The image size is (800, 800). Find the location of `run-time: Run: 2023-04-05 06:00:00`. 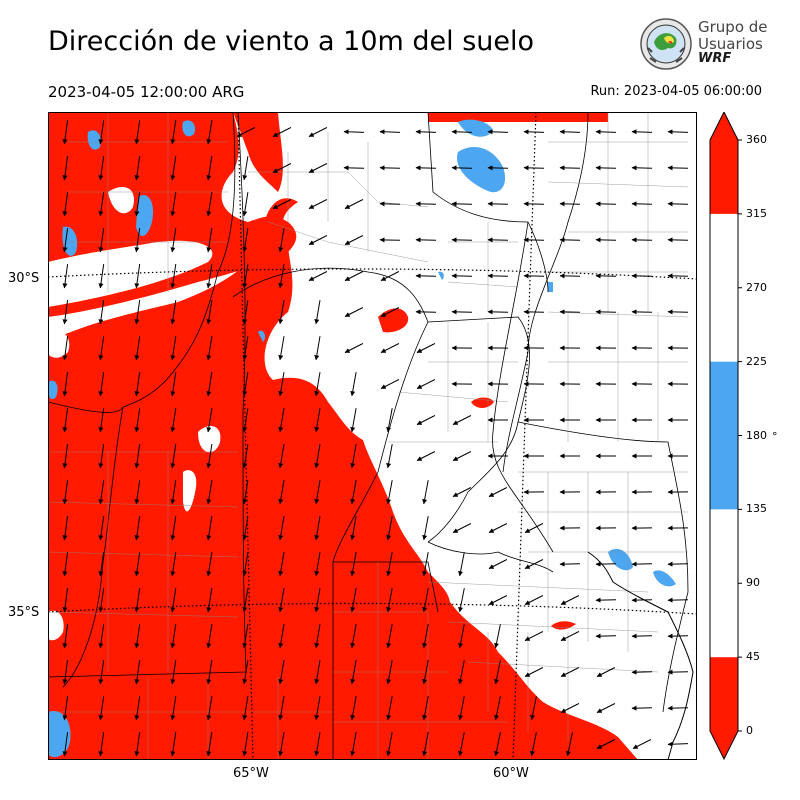

run-time: Run: 2023-04-05 06:00:00 is located at coordinates (676, 91).